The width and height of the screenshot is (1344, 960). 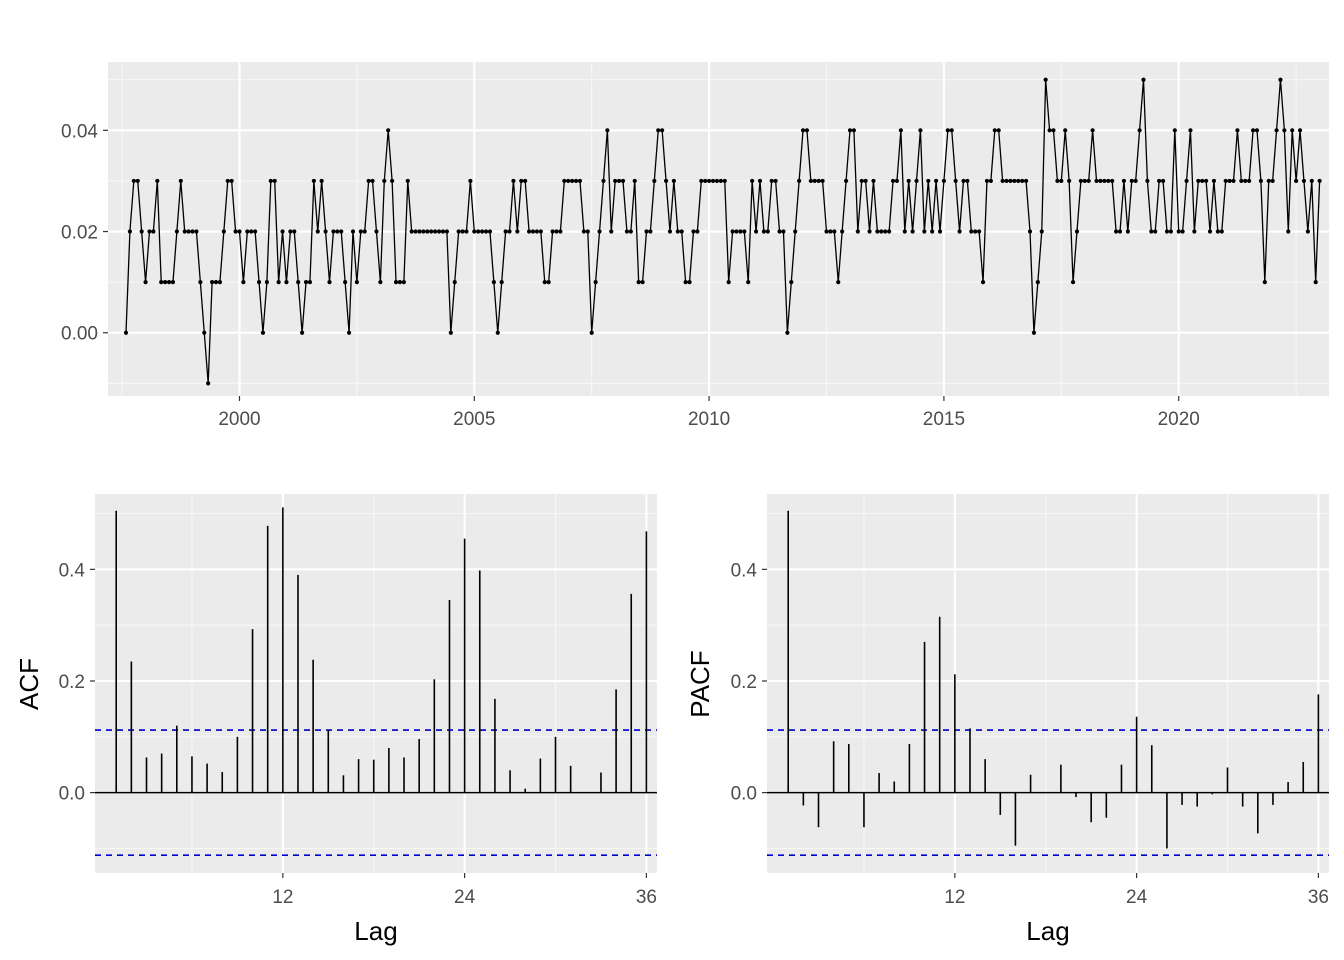 I want to click on series-x-tick-label: 2020, so click(x=1179, y=419).